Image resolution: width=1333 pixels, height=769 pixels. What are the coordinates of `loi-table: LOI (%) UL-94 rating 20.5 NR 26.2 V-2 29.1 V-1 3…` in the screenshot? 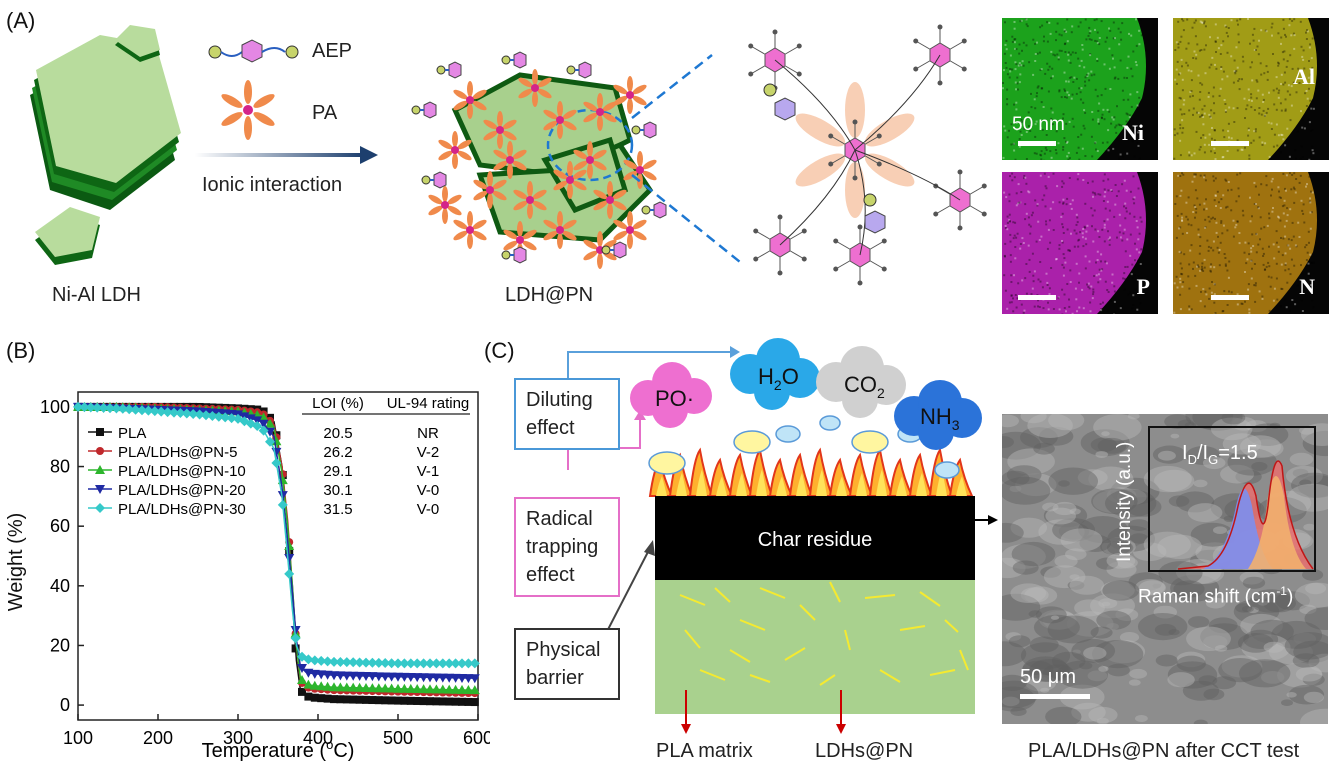 It's located at (386, 456).